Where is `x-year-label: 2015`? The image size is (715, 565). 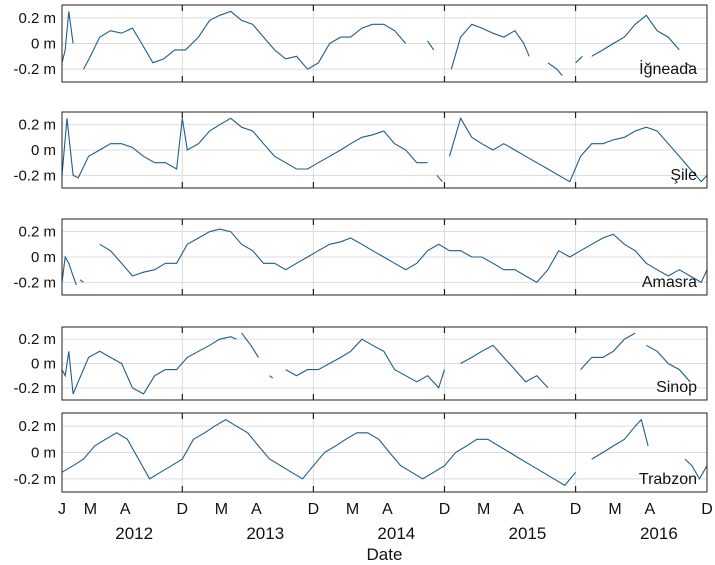 x-year-label: 2015 is located at coordinates (528, 533).